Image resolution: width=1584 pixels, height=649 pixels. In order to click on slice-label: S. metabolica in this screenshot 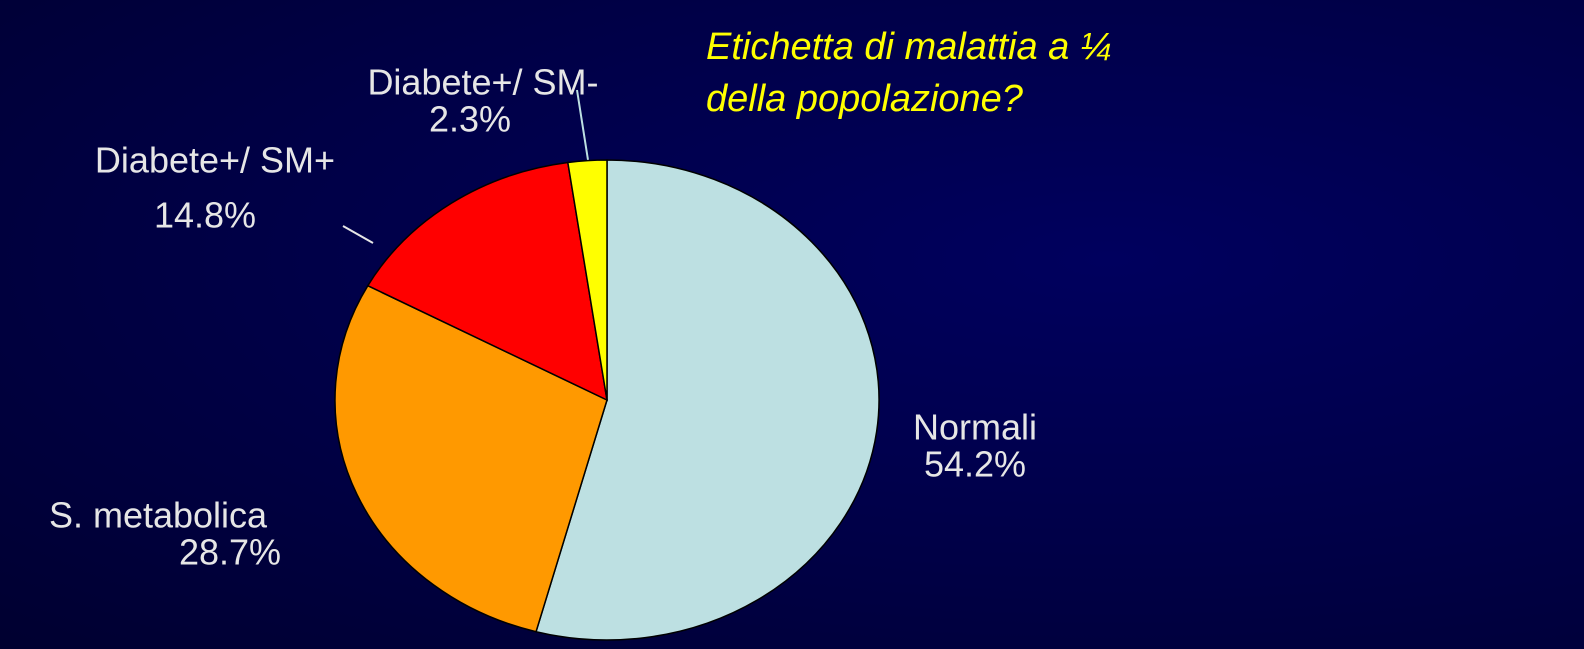, I will do `click(158, 515)`.